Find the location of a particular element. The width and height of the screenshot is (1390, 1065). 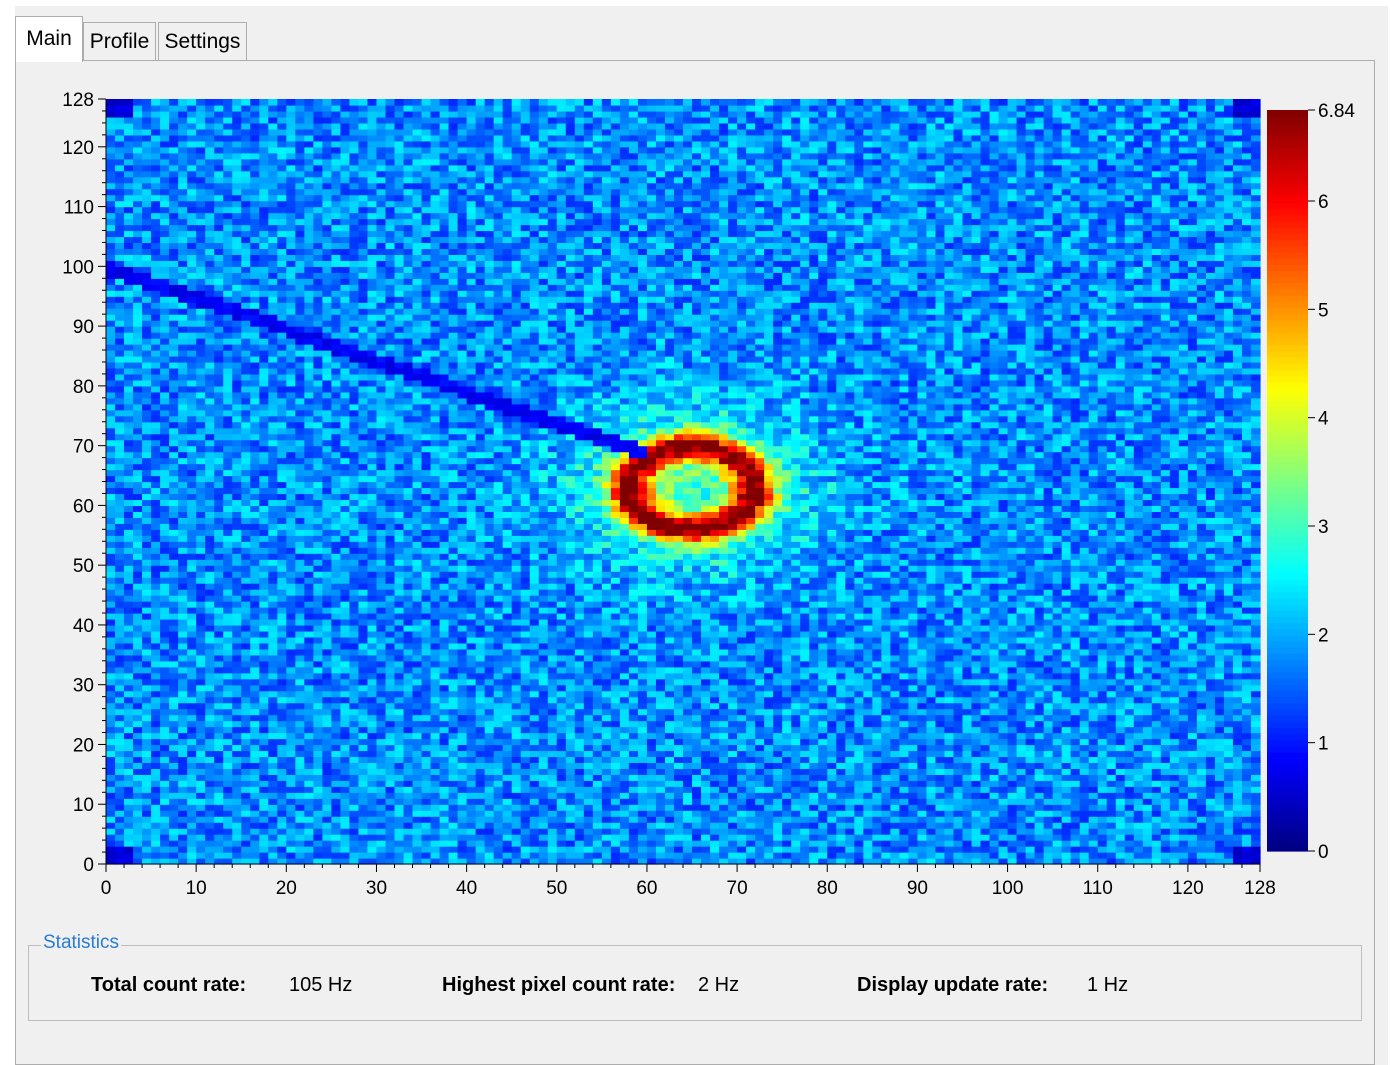

tab-settings: Settings is located at coordinates (202, 41).